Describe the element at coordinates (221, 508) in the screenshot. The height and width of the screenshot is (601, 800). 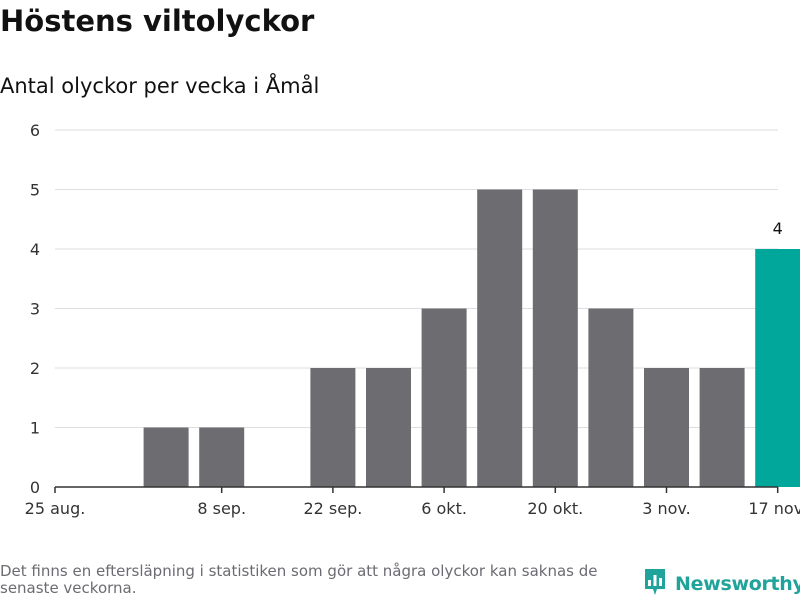
I see `x-tick-label: 8 sep.` at that location.